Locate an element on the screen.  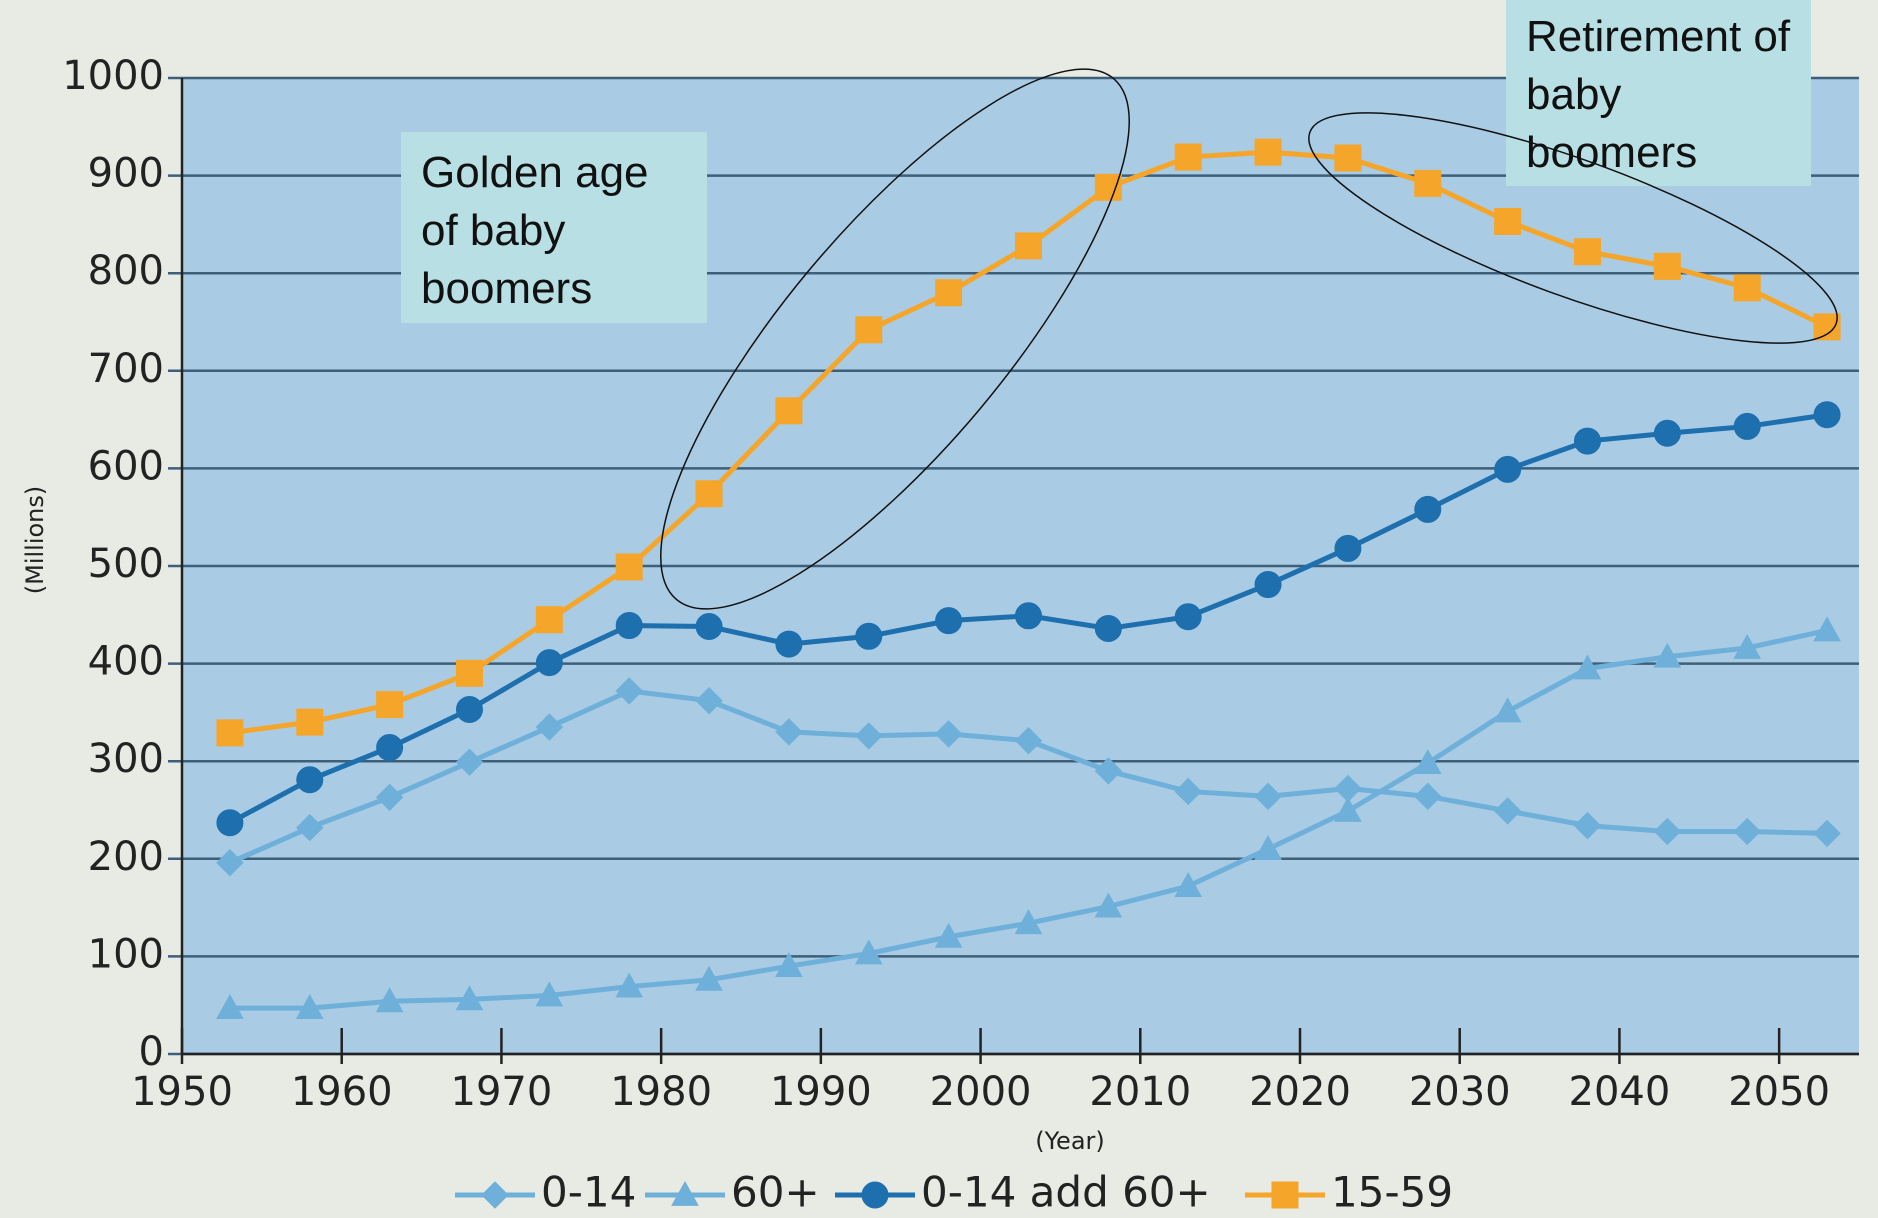
legend-item: 15-59 is located at coordinates (1349, 1192).